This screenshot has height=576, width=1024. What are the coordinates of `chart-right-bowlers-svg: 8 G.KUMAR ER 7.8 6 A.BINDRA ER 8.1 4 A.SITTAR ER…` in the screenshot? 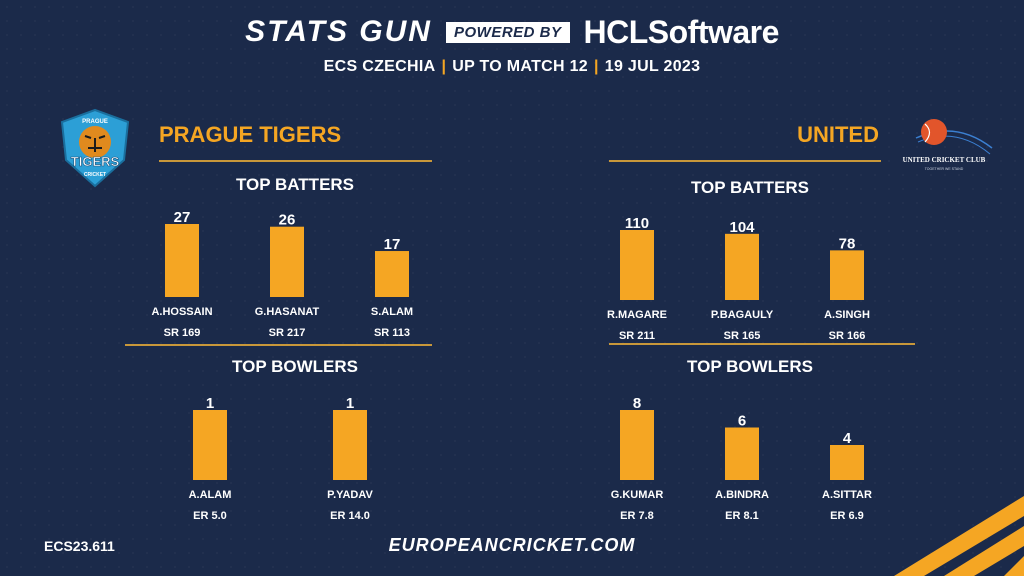 It's located at (741, 458).